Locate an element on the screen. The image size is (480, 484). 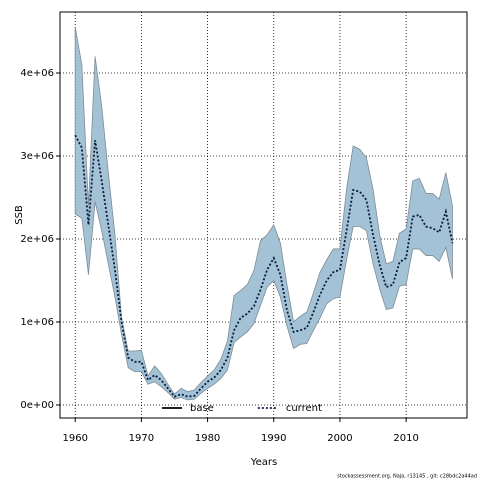
y-tick-label: 0e+00 is located at coordinates (37, 405).